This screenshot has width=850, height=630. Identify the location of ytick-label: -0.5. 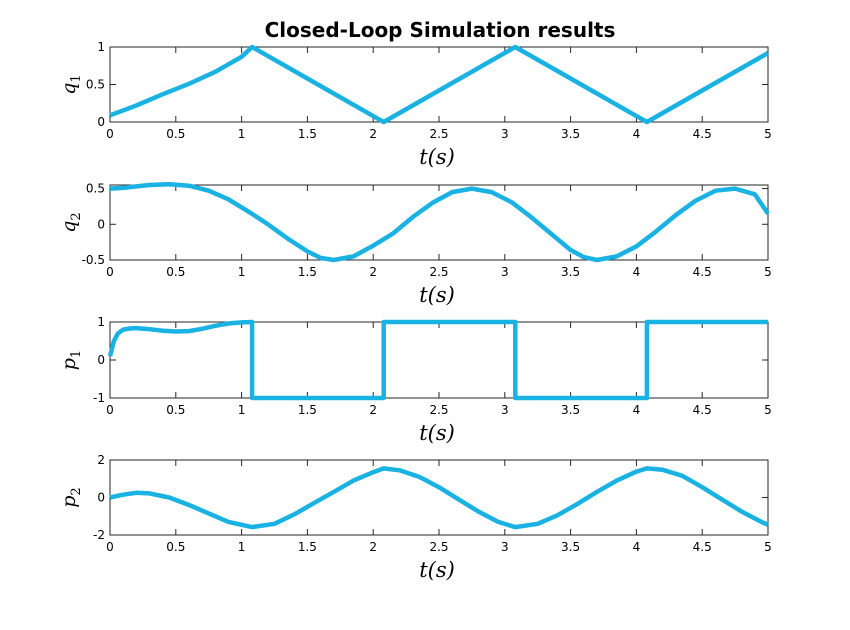
(93, 260).